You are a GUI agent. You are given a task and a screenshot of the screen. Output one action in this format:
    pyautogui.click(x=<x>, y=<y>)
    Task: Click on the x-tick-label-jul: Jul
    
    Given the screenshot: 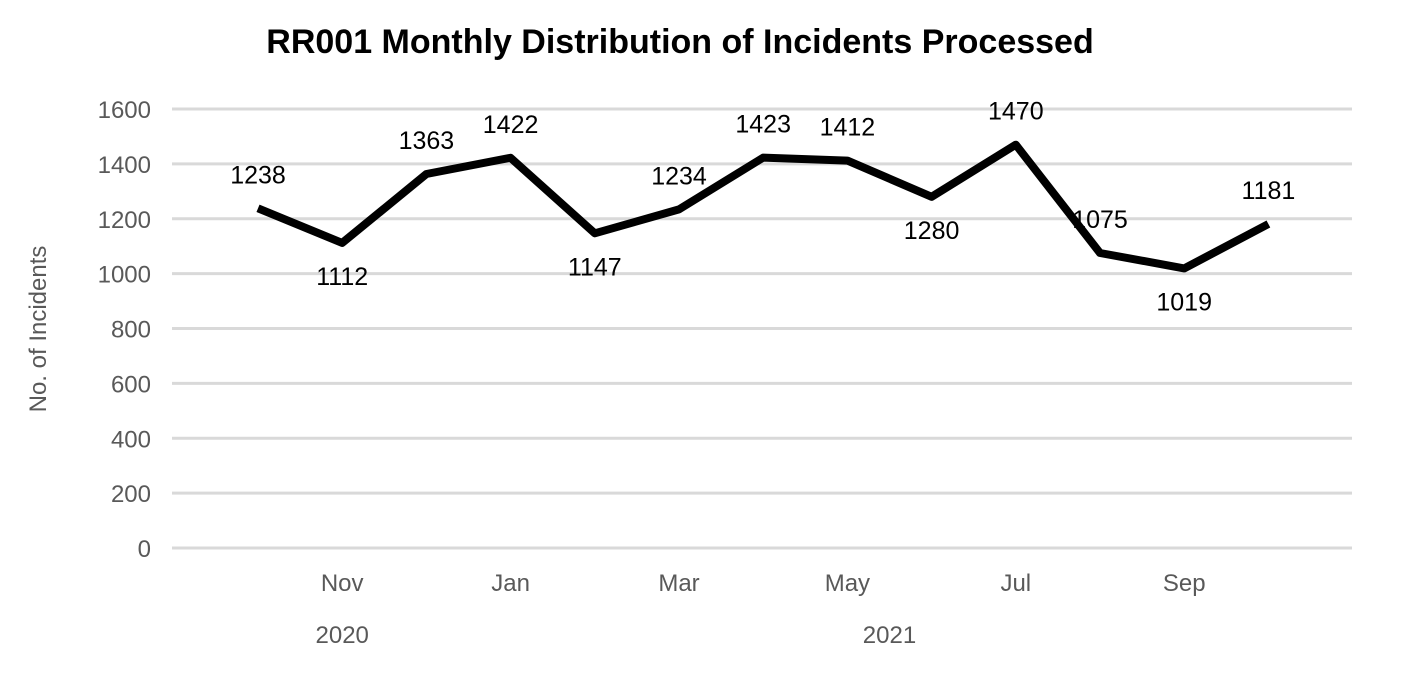 What is the action you would take?
    pyautogui.click(x=1015, y=583)
    